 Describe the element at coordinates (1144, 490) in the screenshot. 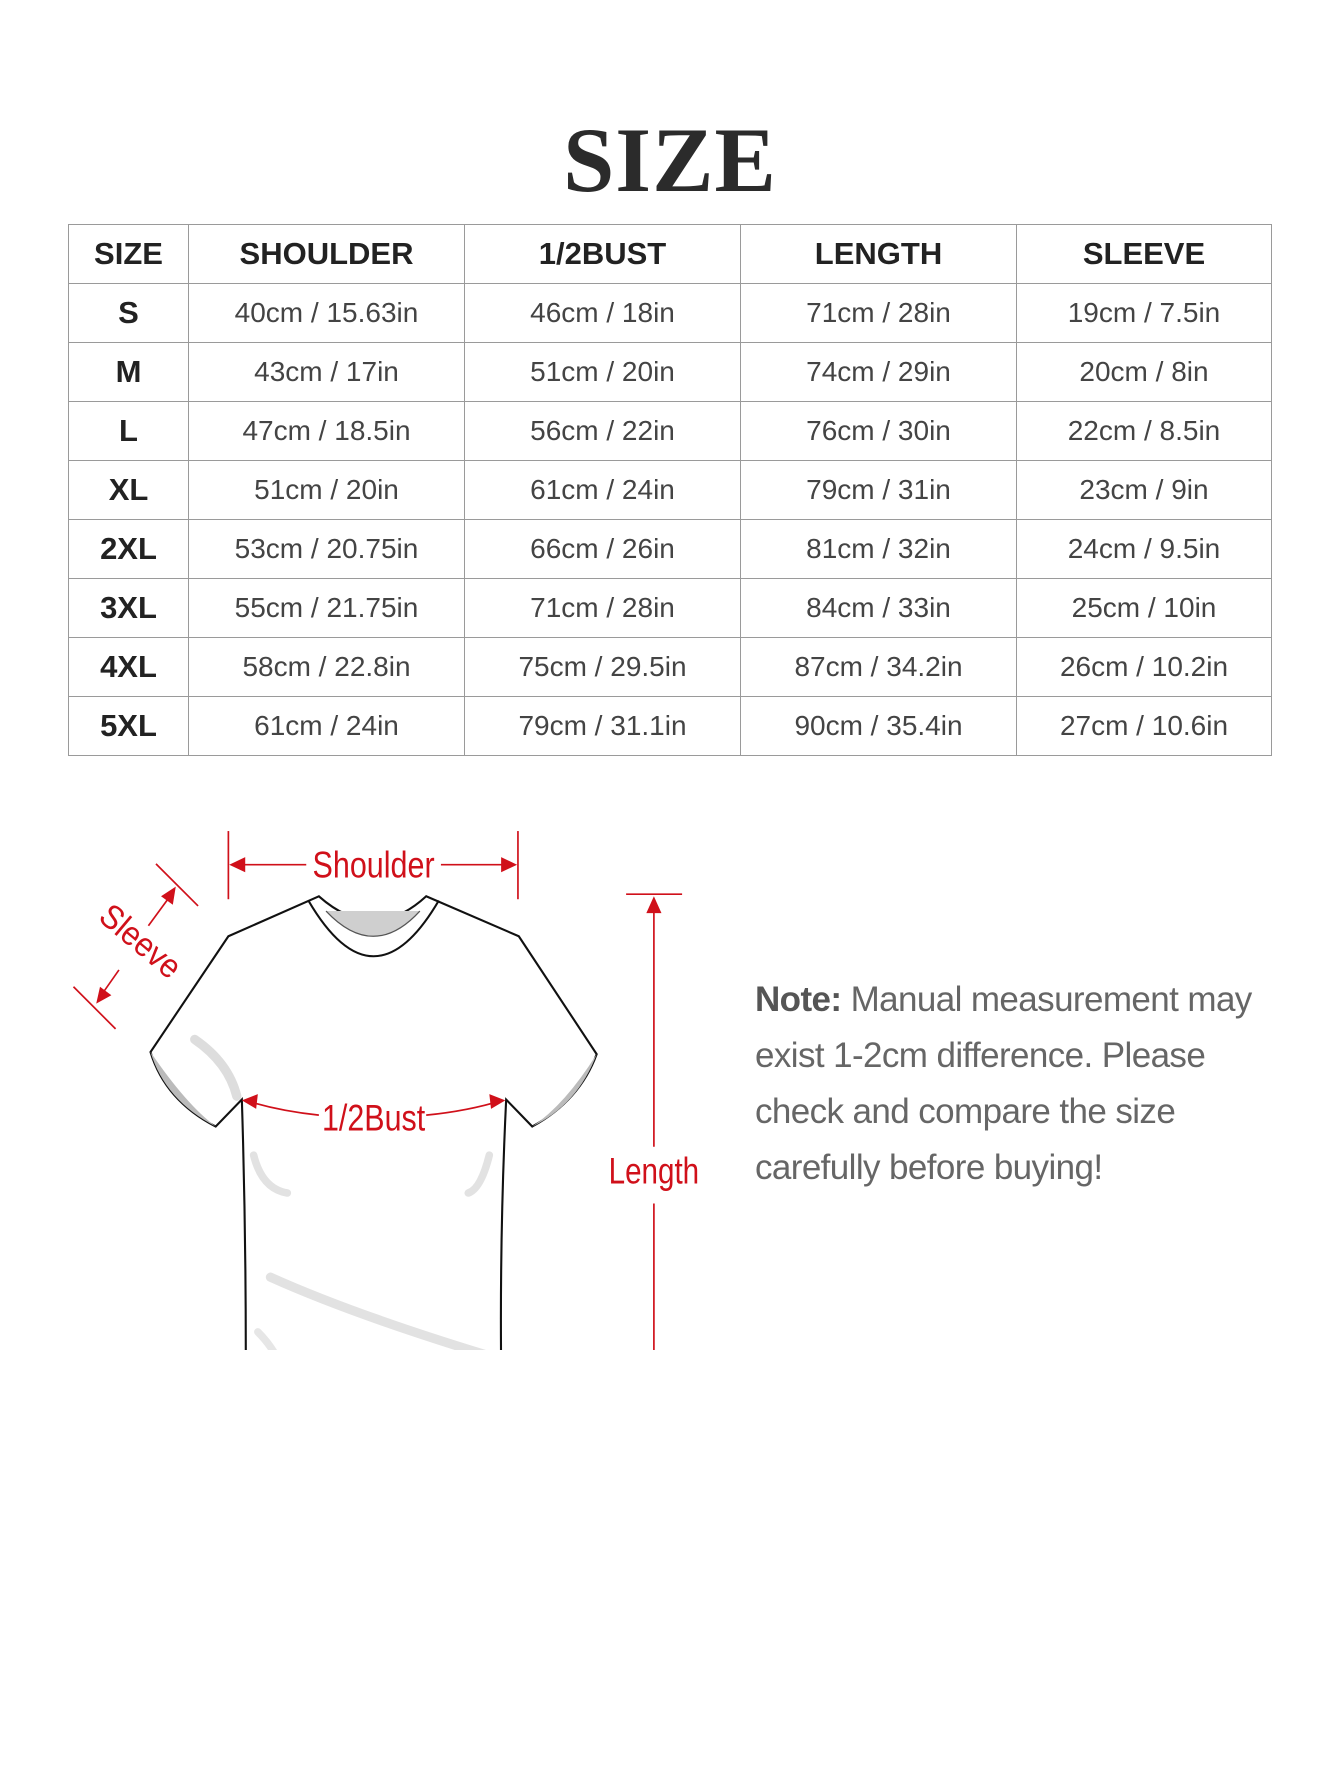

I see `cell-sleeve: 23cm / 9in` at that location.